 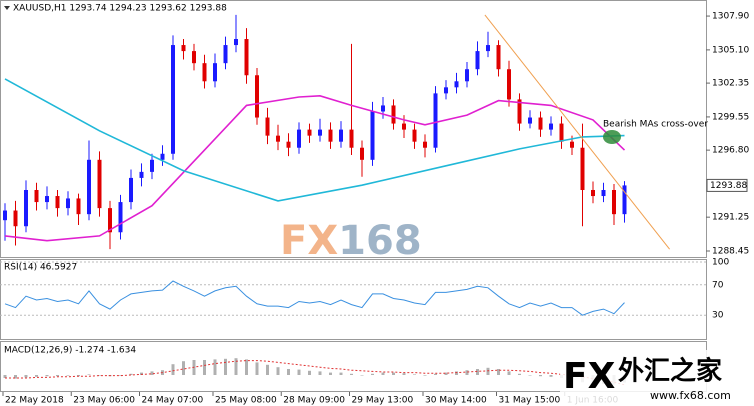 What do you see at coordinates (718, 316) in the screenshot?
I see `rsi-tick-label: 30` at bounding box center [718, 316].